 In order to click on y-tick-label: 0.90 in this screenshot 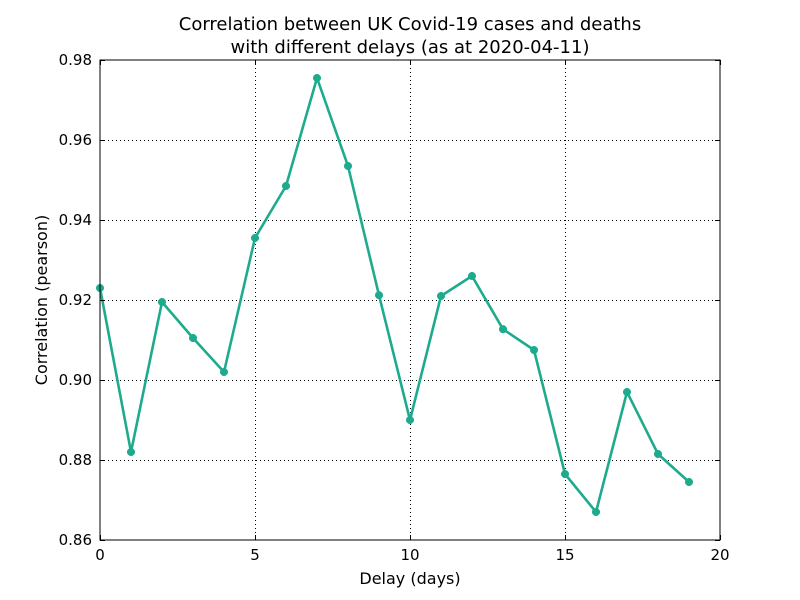, I will do `click(75, 380)`.